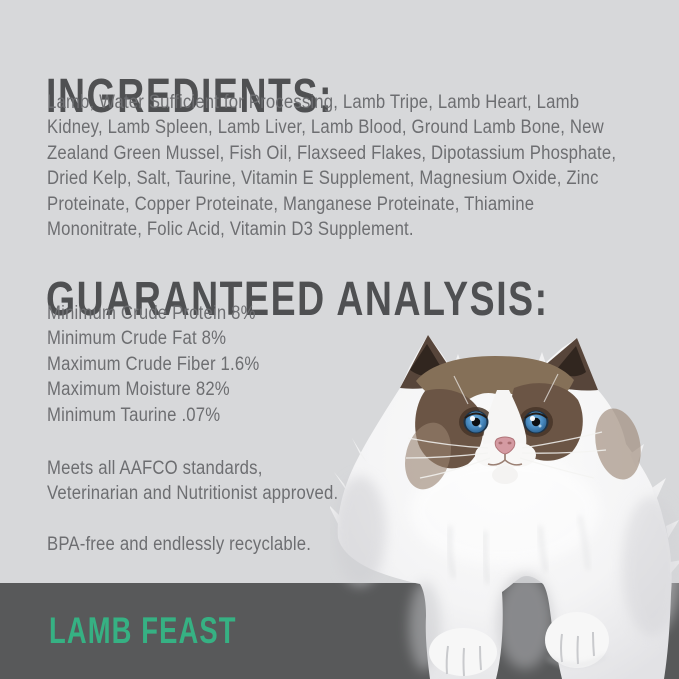 The height and width of the screenshot is (679, 679). I want to click on ingredients-heading: INGREDIENTS:, so click(190, 97).